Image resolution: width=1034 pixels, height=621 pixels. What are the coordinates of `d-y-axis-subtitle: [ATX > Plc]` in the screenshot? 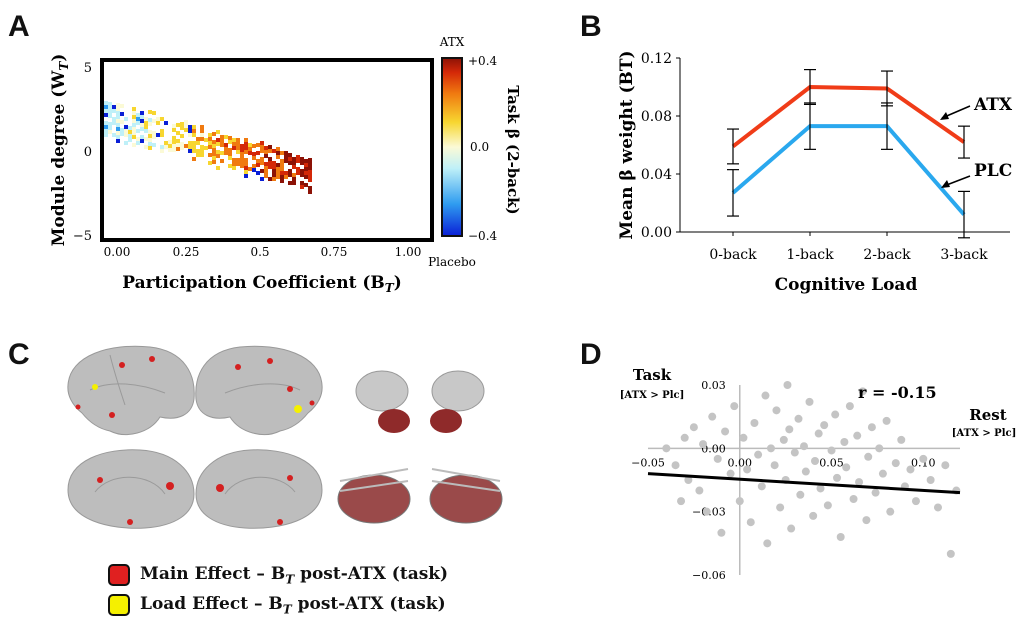 It's located at (652, 395).